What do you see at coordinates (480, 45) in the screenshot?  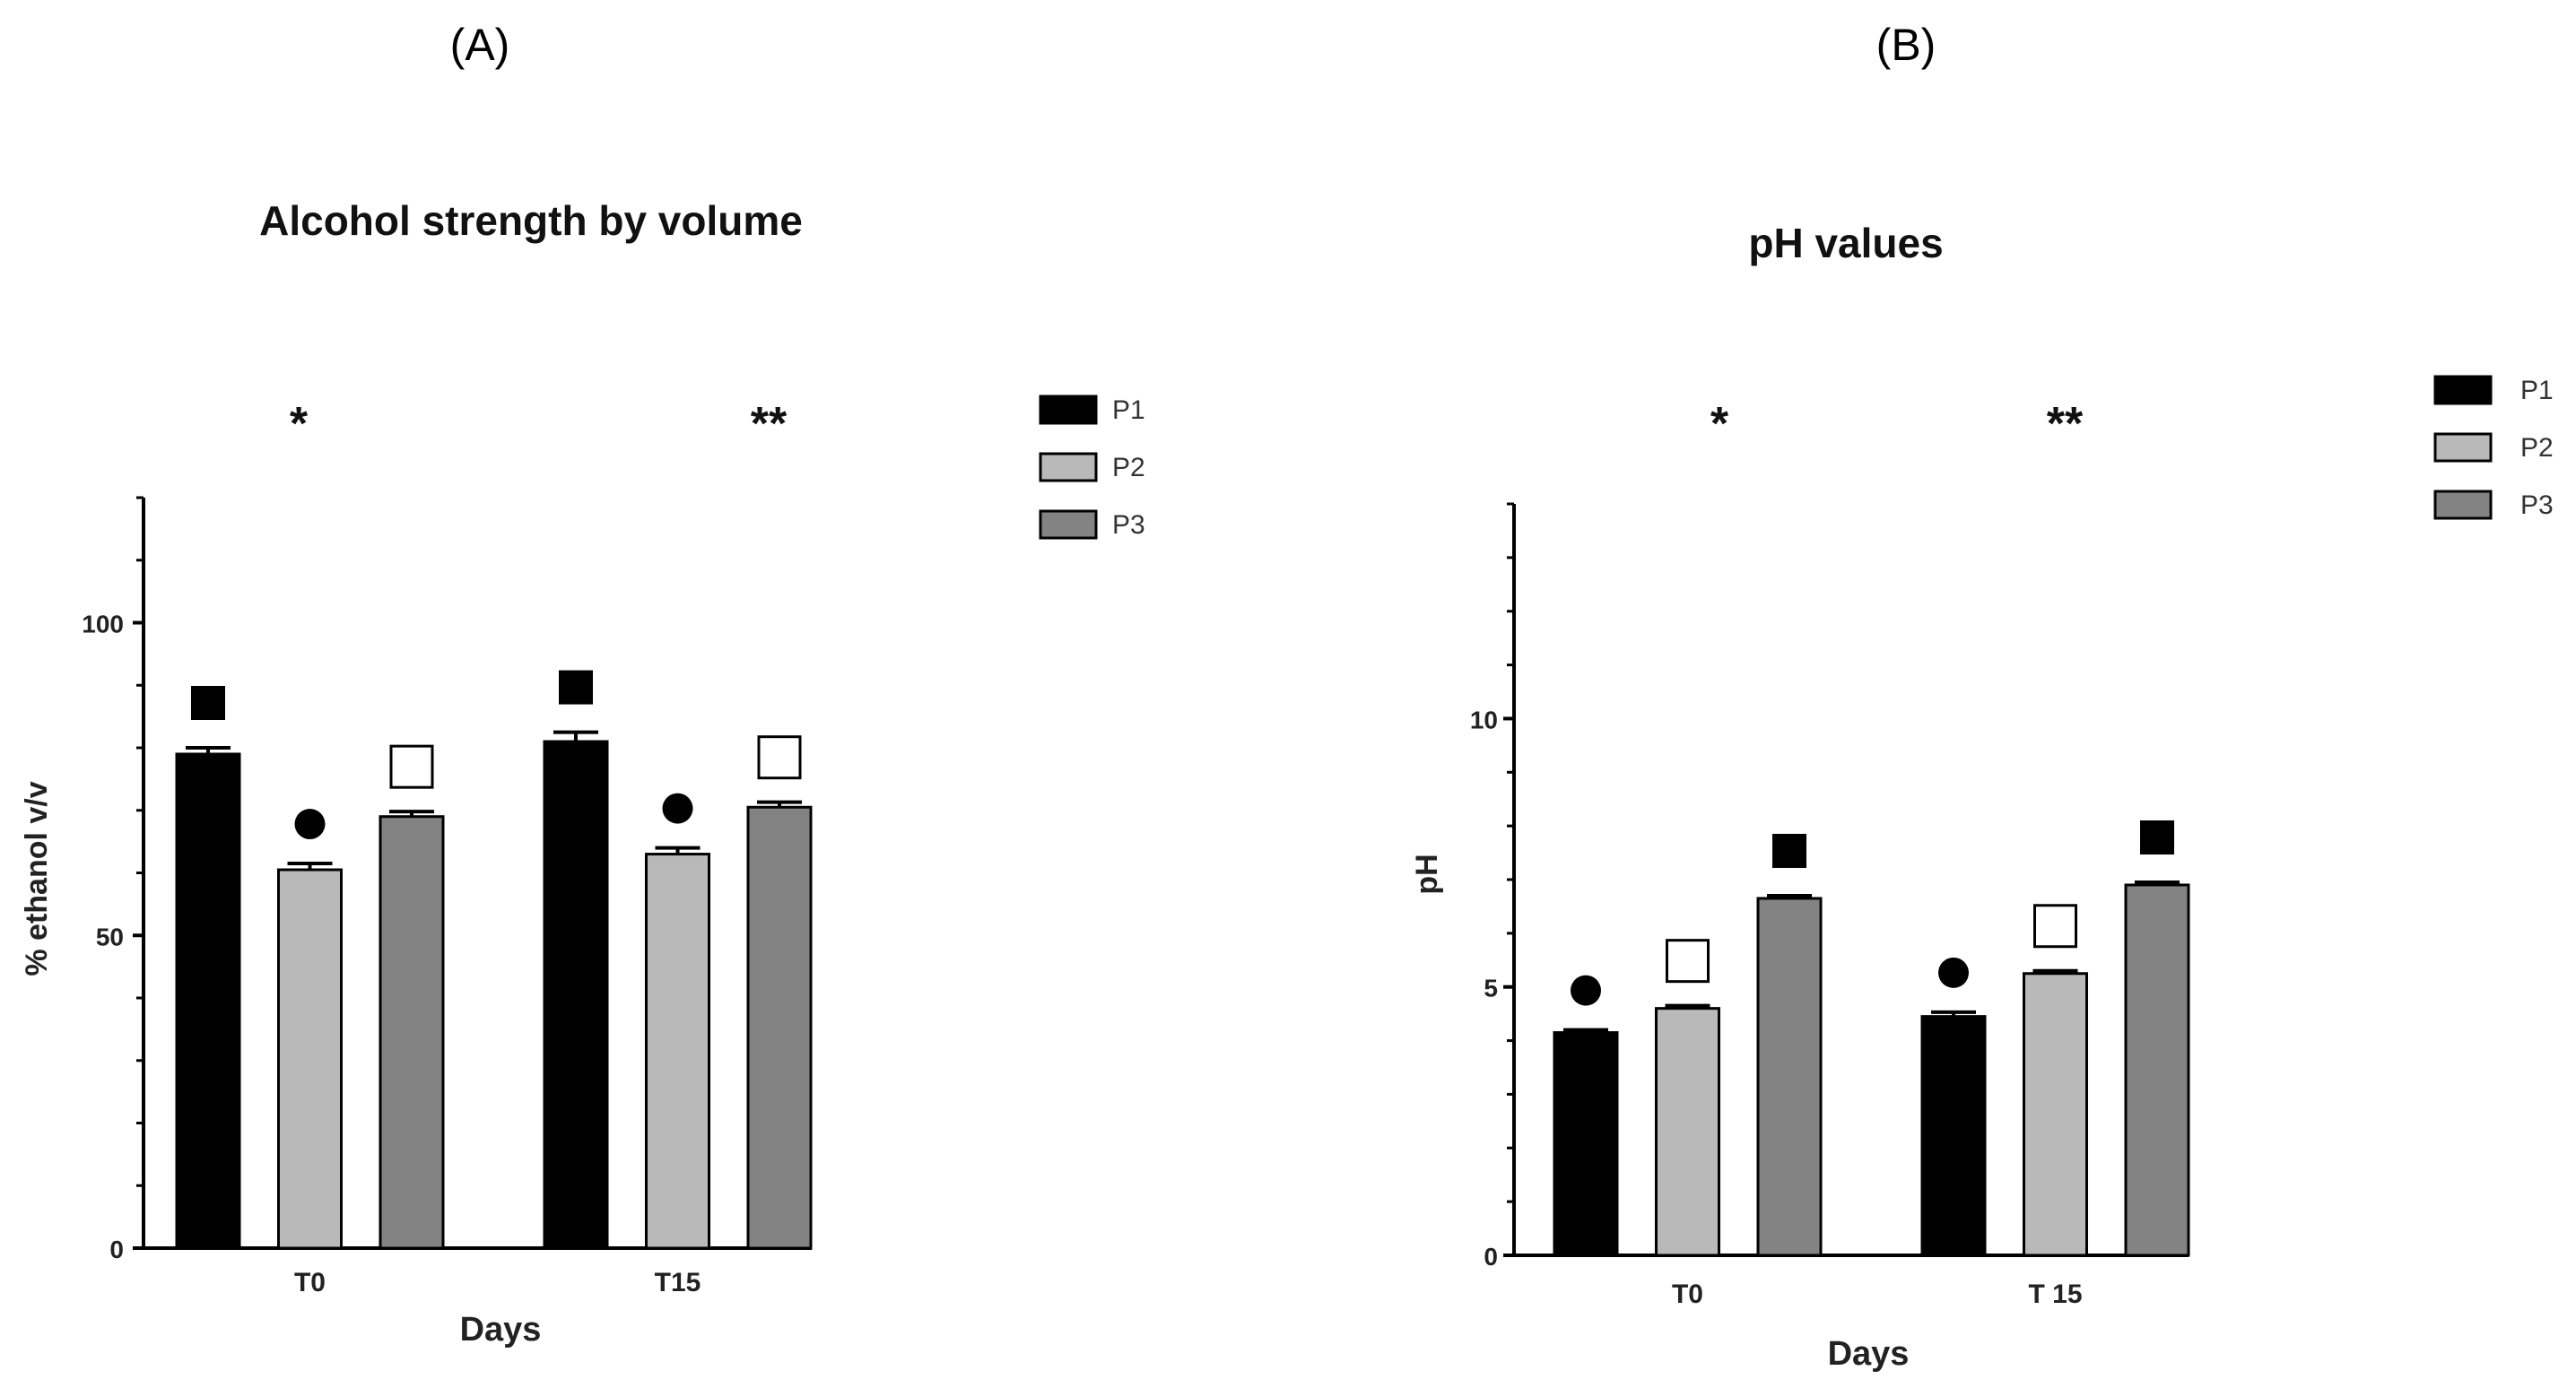 I see `panel-label: (A)` at bounding box center [480, 45].